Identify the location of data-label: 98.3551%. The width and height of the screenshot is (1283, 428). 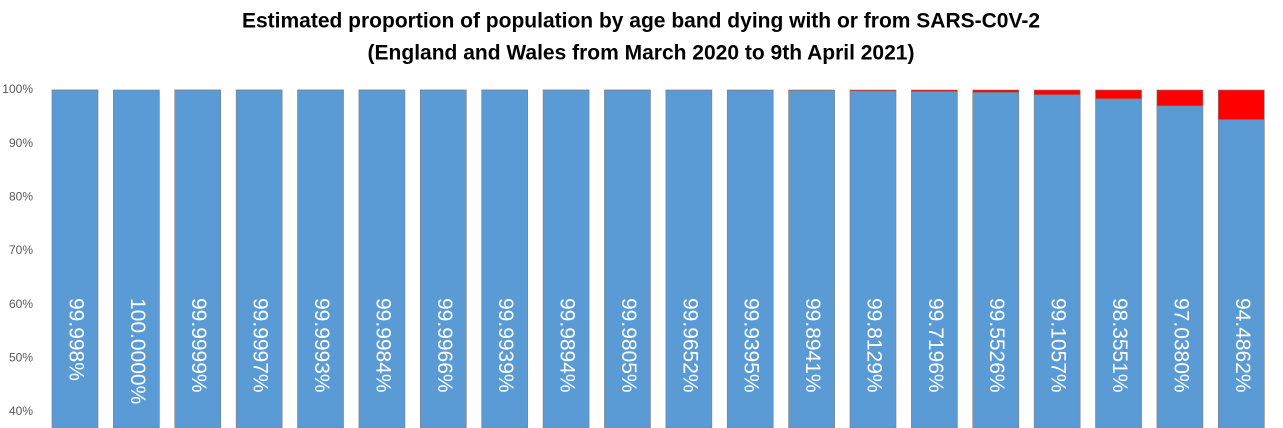
(1119, 345).